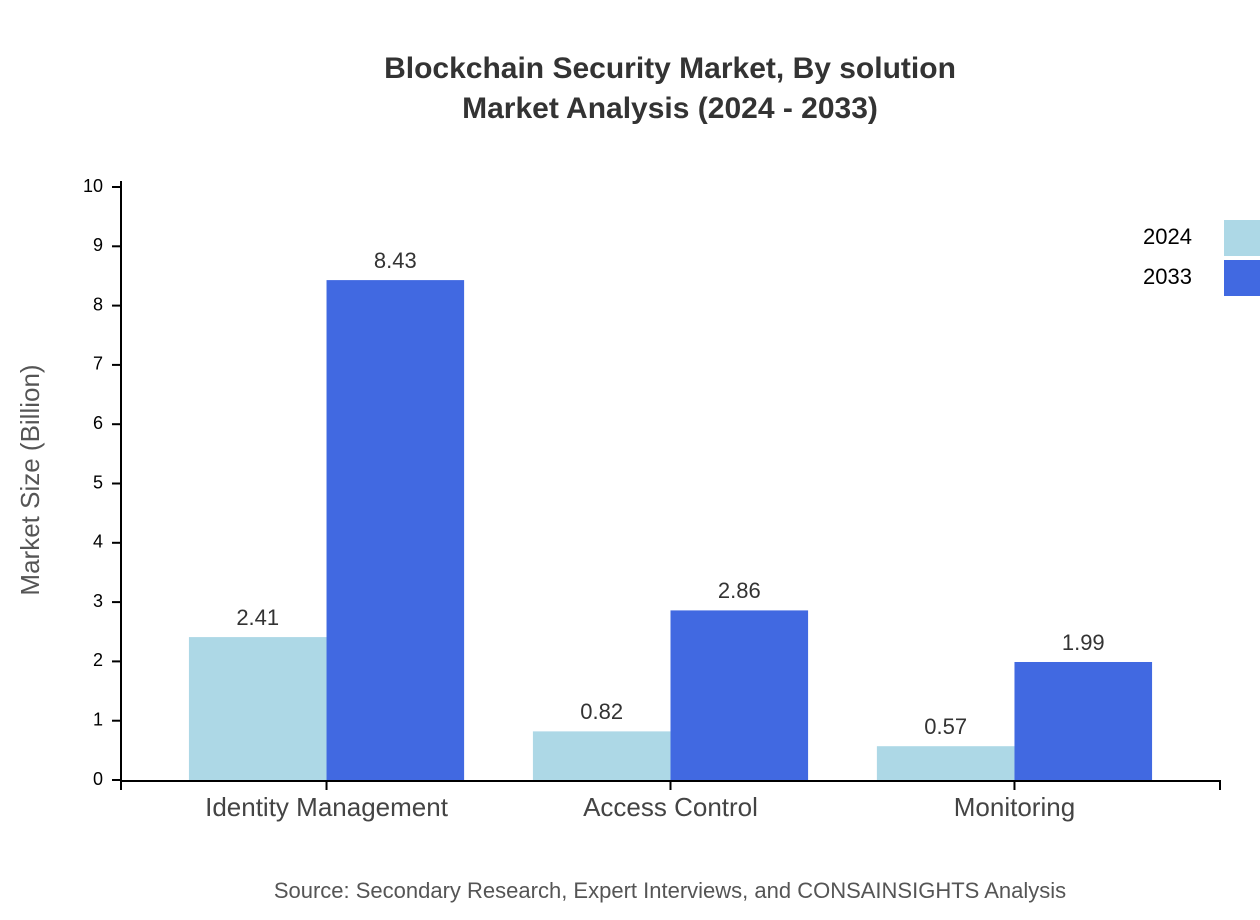  What do you see at coordinates (98, 423) in the screenshot?
I see `y-tick-label: 6` at bounding box center [98, 423].